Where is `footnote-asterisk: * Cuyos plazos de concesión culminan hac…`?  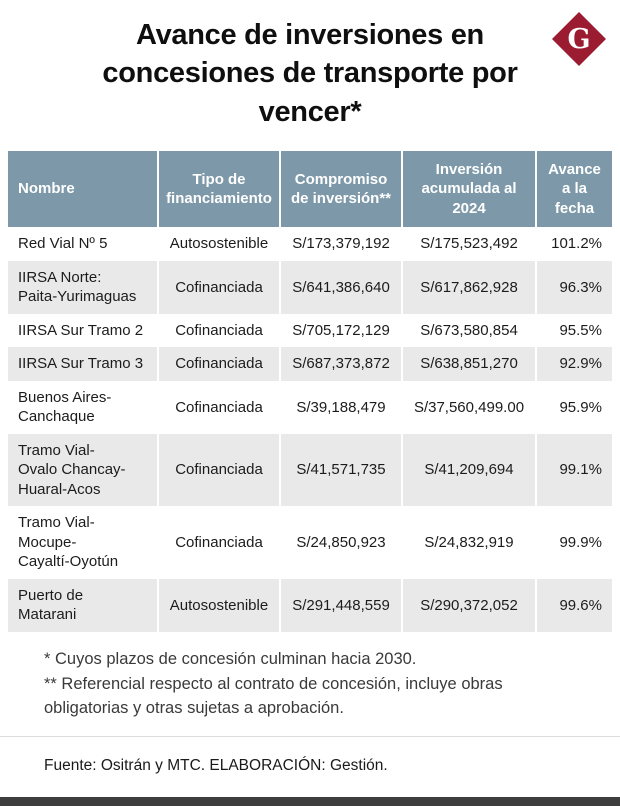
footnote-asterisk: * Cuyos plazos de concesión culminan hac… is located at coordinates (230, 658).